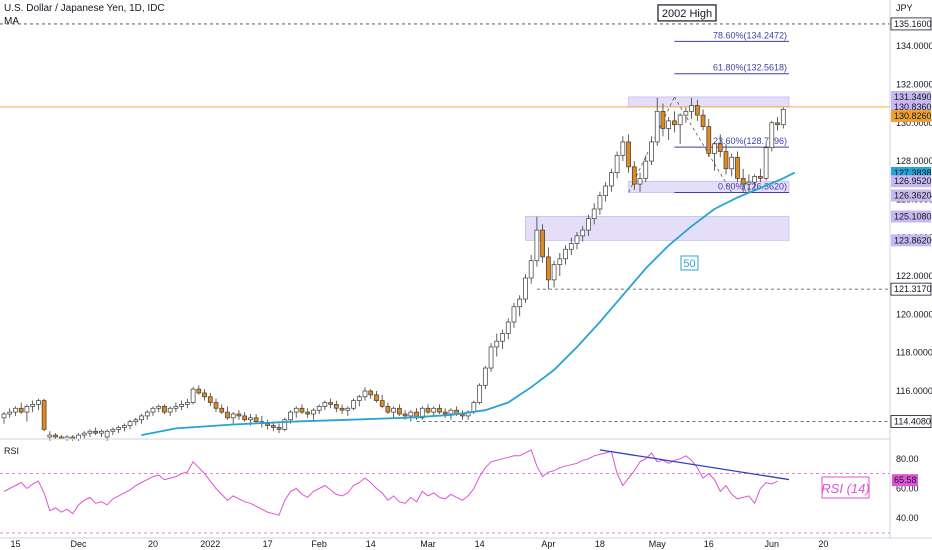 The image size is (932, 550). Describe the element at coordinates (15, 544) in the screenshot. I see `time-tick-label: 15` at that location.